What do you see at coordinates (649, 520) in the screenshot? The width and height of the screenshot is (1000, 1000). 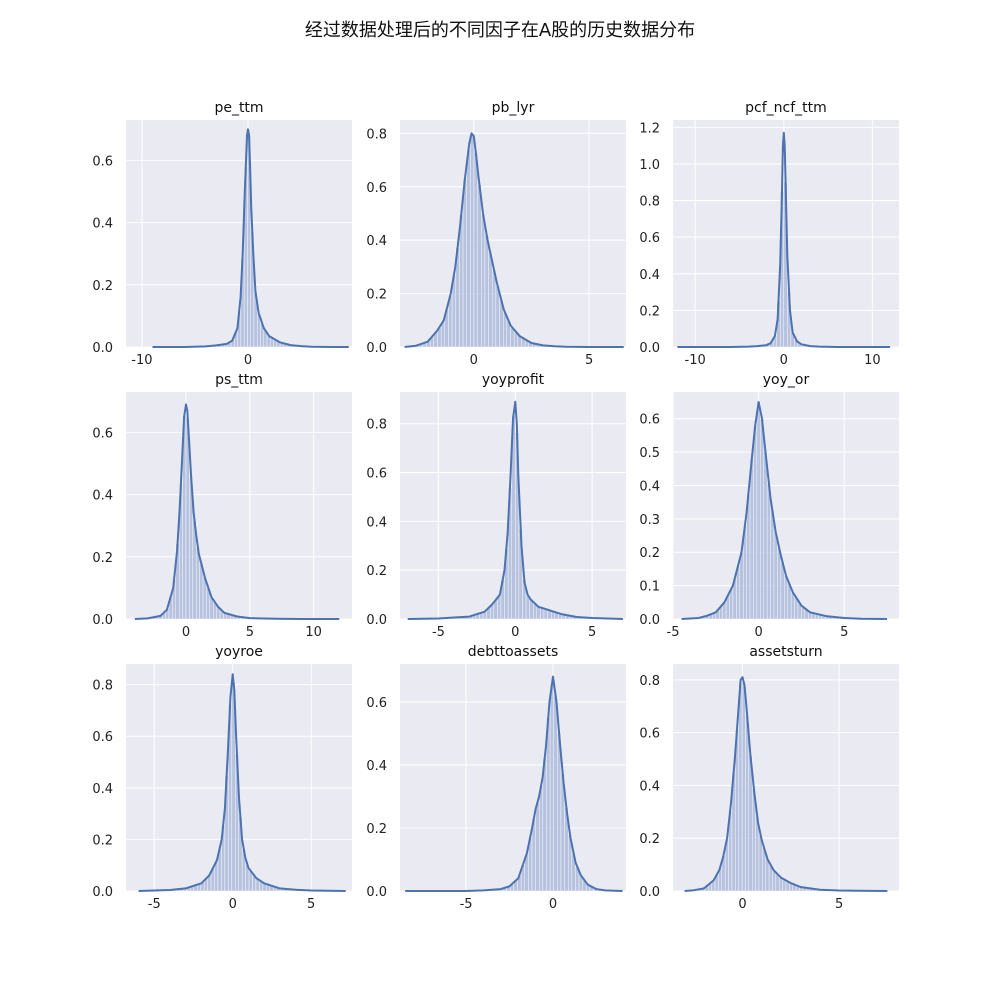 I see `y-tick-label: 0.3` at bounding box center [649, 520].